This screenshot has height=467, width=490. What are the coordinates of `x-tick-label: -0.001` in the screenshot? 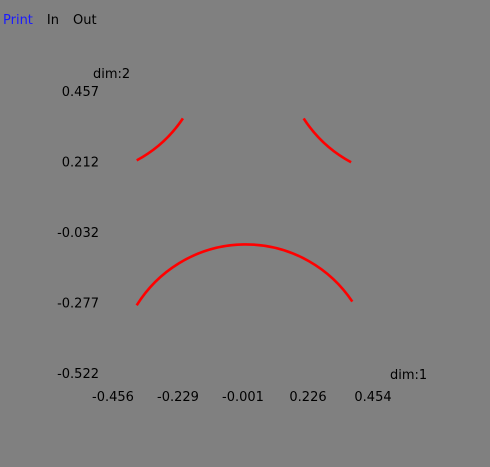 It's located at (243, 397).